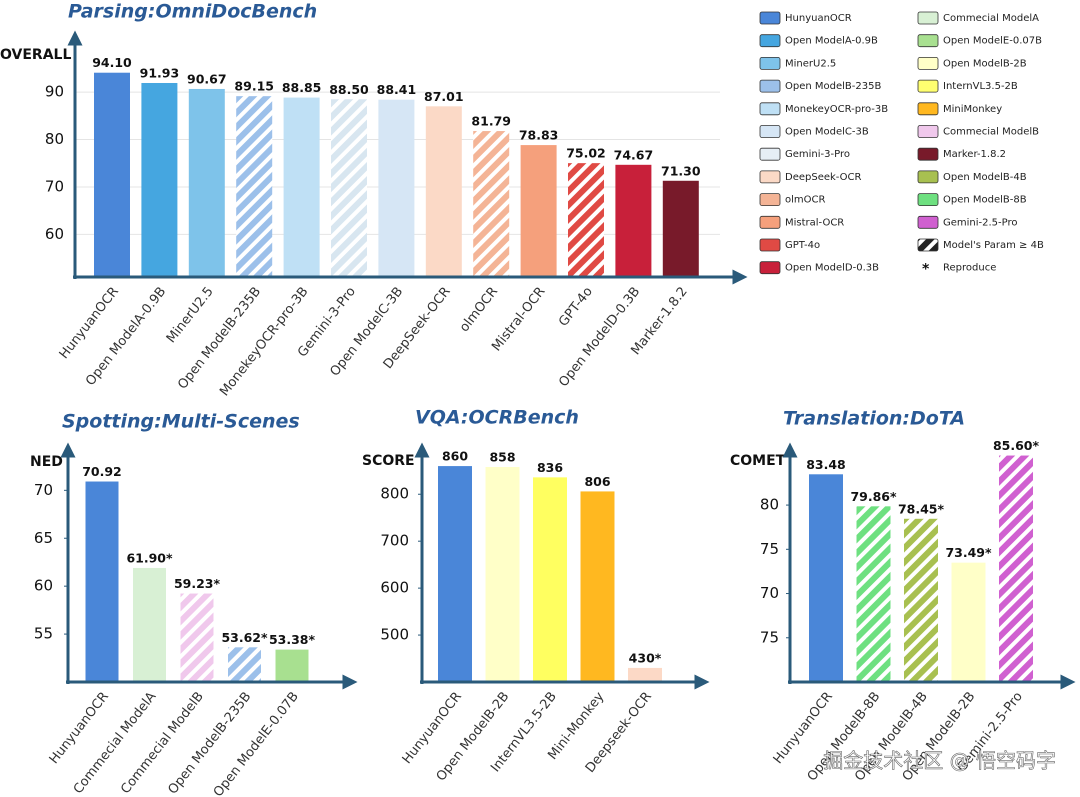 This screenshot has height=797, width=1080. What do you see at coordinates (599, 337) in the screenshot?
I see `x-tick-label: Open ModelD-0.3B` at bounding box center [599, 337].